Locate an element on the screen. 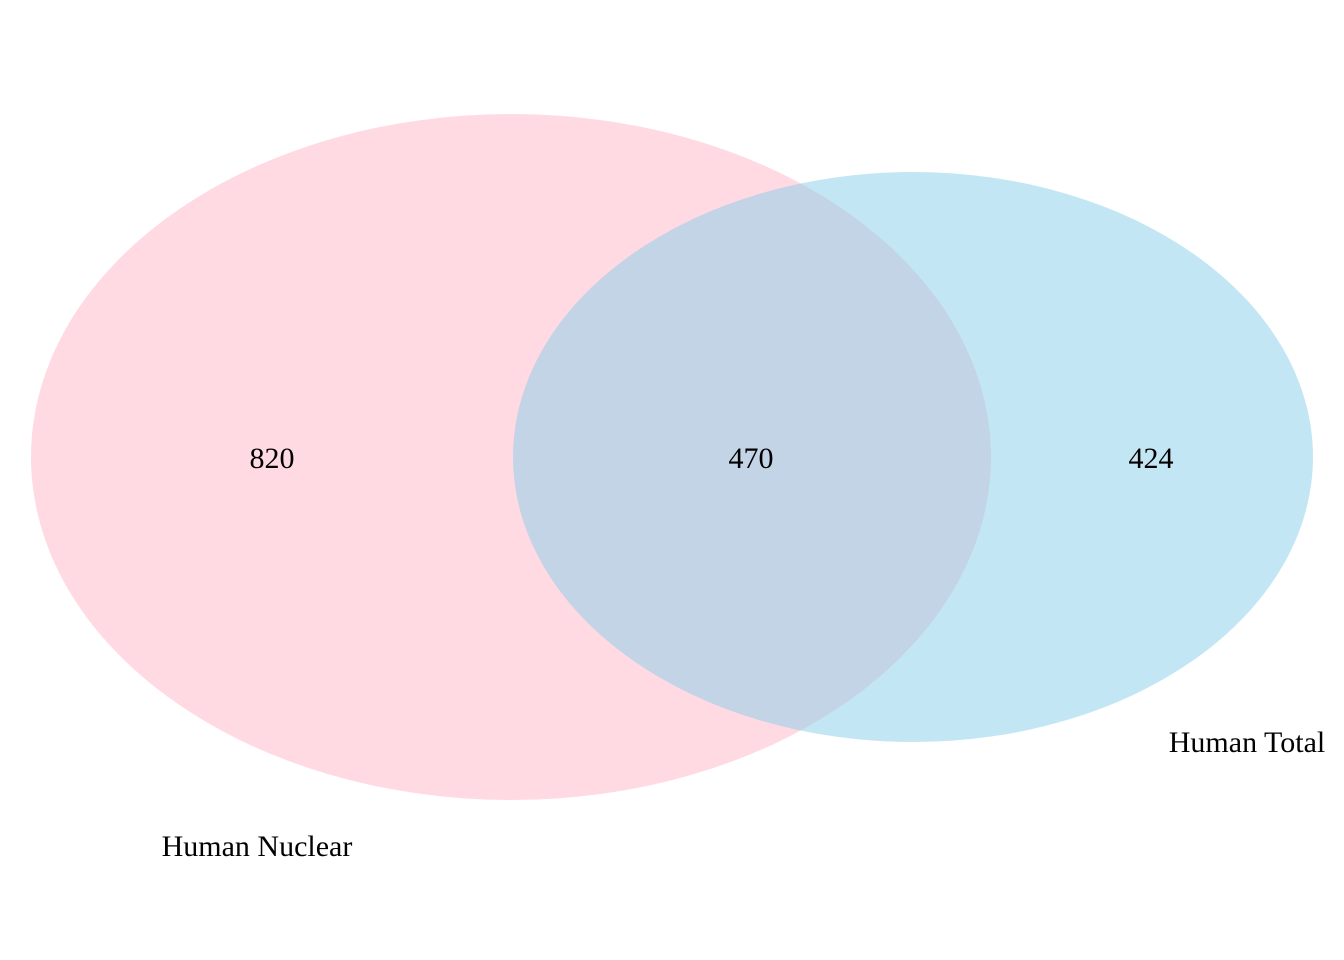 This screenshot has height=960, width=1344. intersection-count: 470 is located at coordinates (751, 458).